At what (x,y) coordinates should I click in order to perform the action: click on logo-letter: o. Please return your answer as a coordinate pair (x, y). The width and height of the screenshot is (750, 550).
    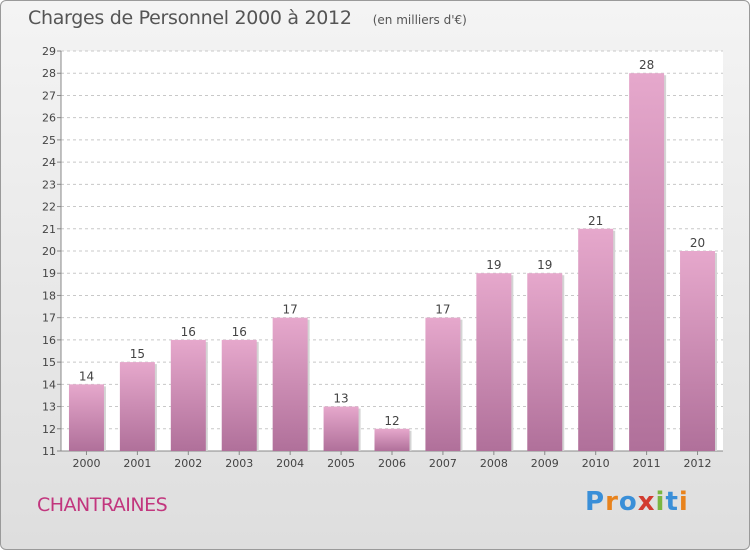
    Looking at the image, I should click on (628, 502).